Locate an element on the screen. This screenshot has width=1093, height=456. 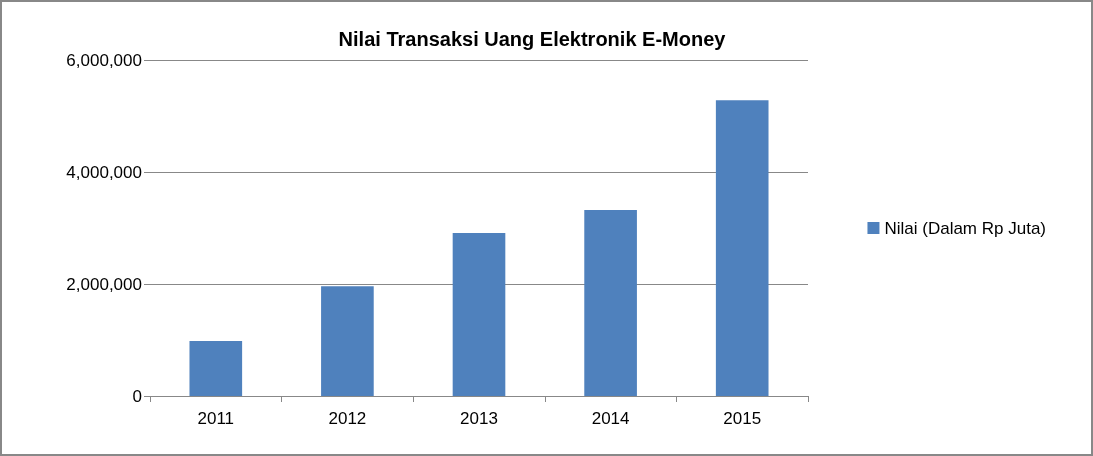
x-tick-label: 2011 is located at coordinates (216, 418).